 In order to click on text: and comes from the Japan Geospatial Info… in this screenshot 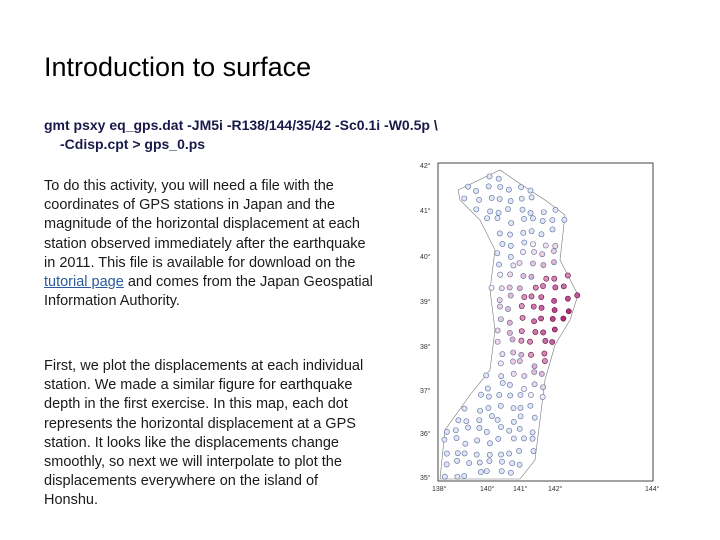, I will do `click(208, 292)`.